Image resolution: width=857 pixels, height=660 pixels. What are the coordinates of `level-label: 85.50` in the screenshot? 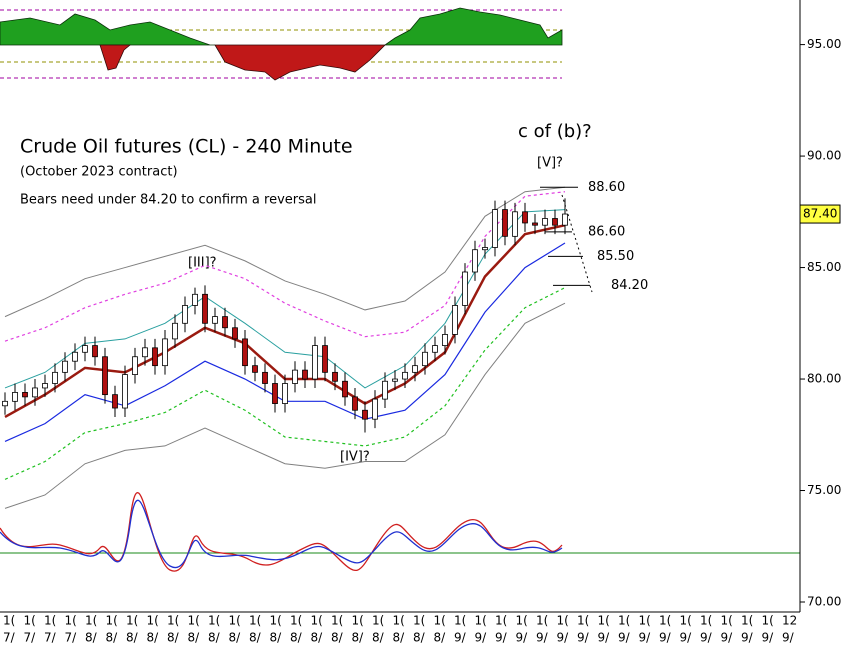 It's located at (615, 256).